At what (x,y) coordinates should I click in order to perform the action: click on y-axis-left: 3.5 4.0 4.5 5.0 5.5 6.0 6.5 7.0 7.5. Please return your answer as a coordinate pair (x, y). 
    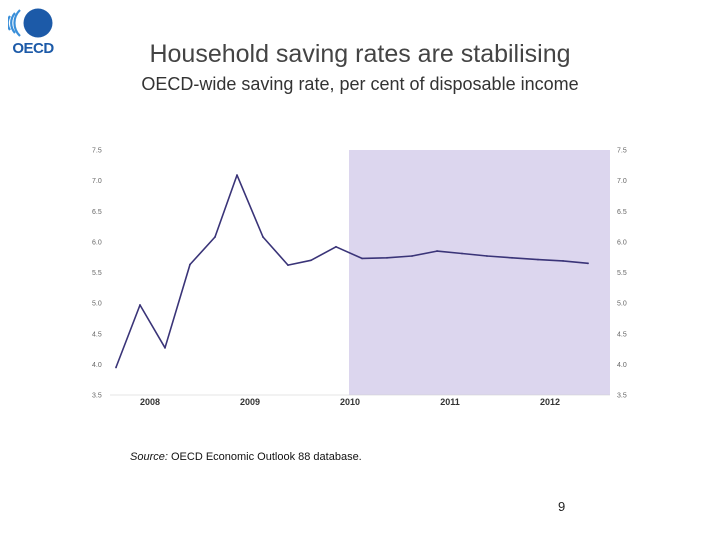
    Looking at the image, I should click on (97, 274).